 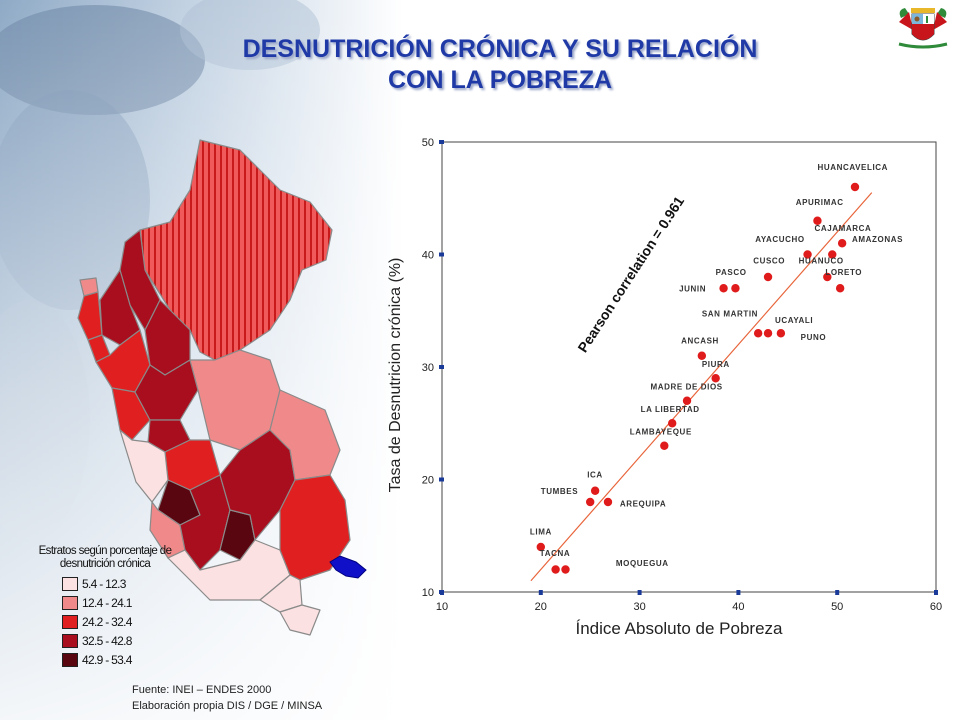 What do you see at coordinates (595, 474) in the screenshot?
I see `point-label: ICA` at bounding box center [595, 474].